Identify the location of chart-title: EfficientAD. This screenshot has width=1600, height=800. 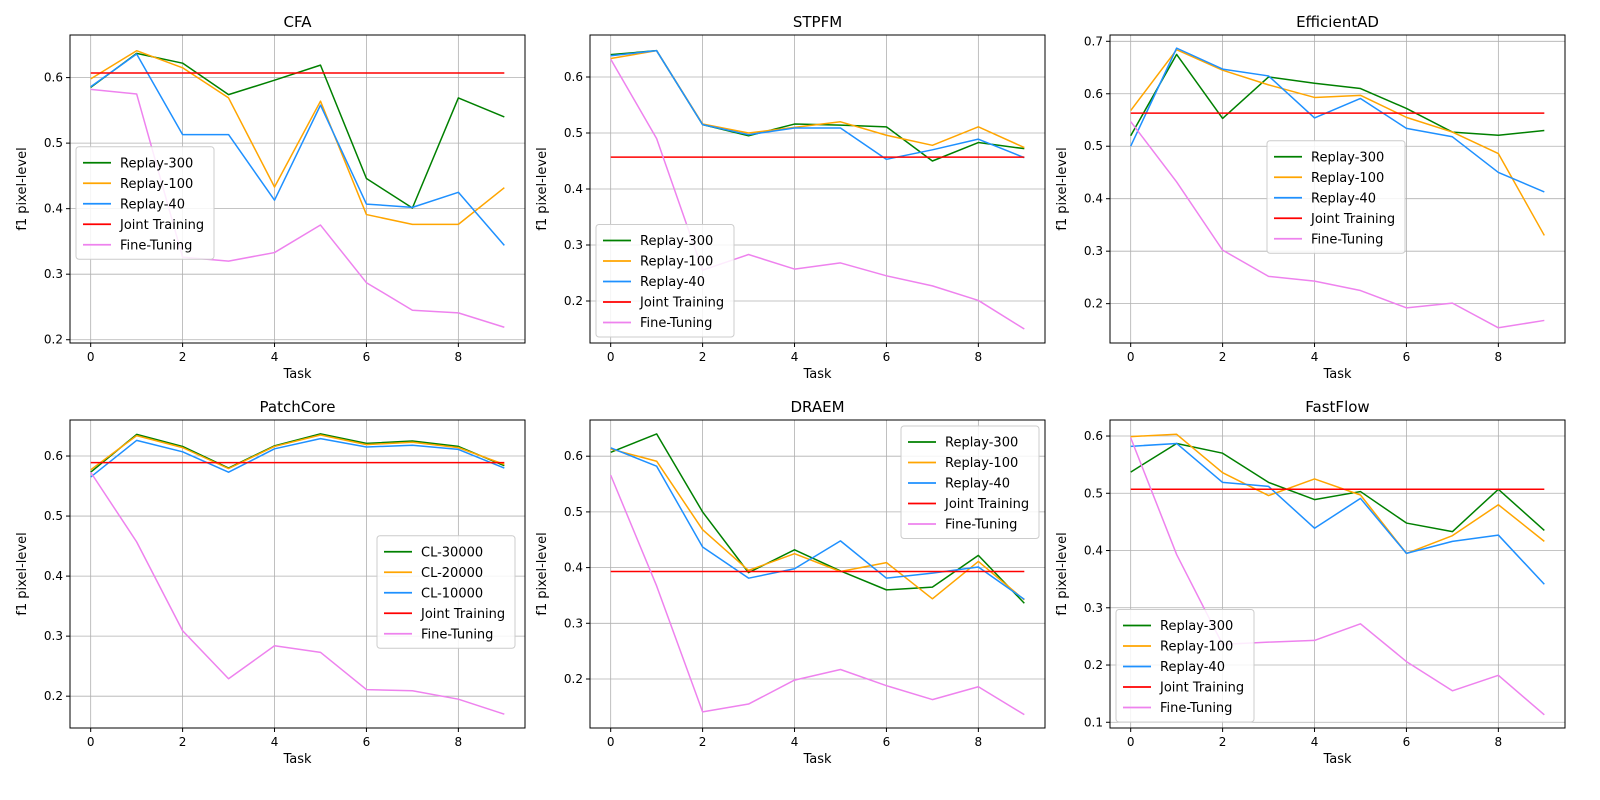
(1337, 22).